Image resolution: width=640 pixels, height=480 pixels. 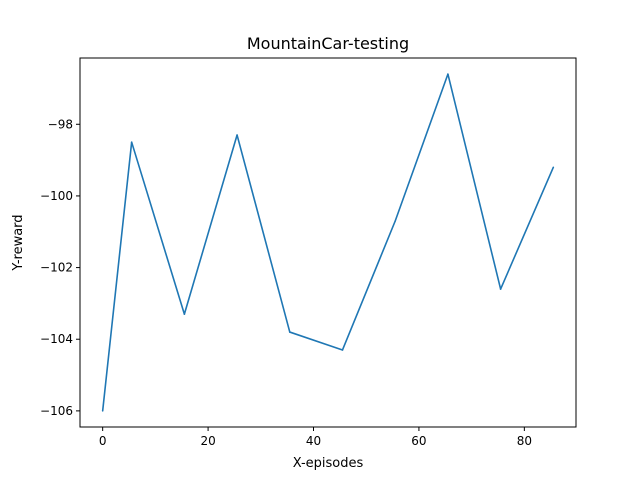 I want to click on x-tick-label: 40, so click(x=313, y=441).